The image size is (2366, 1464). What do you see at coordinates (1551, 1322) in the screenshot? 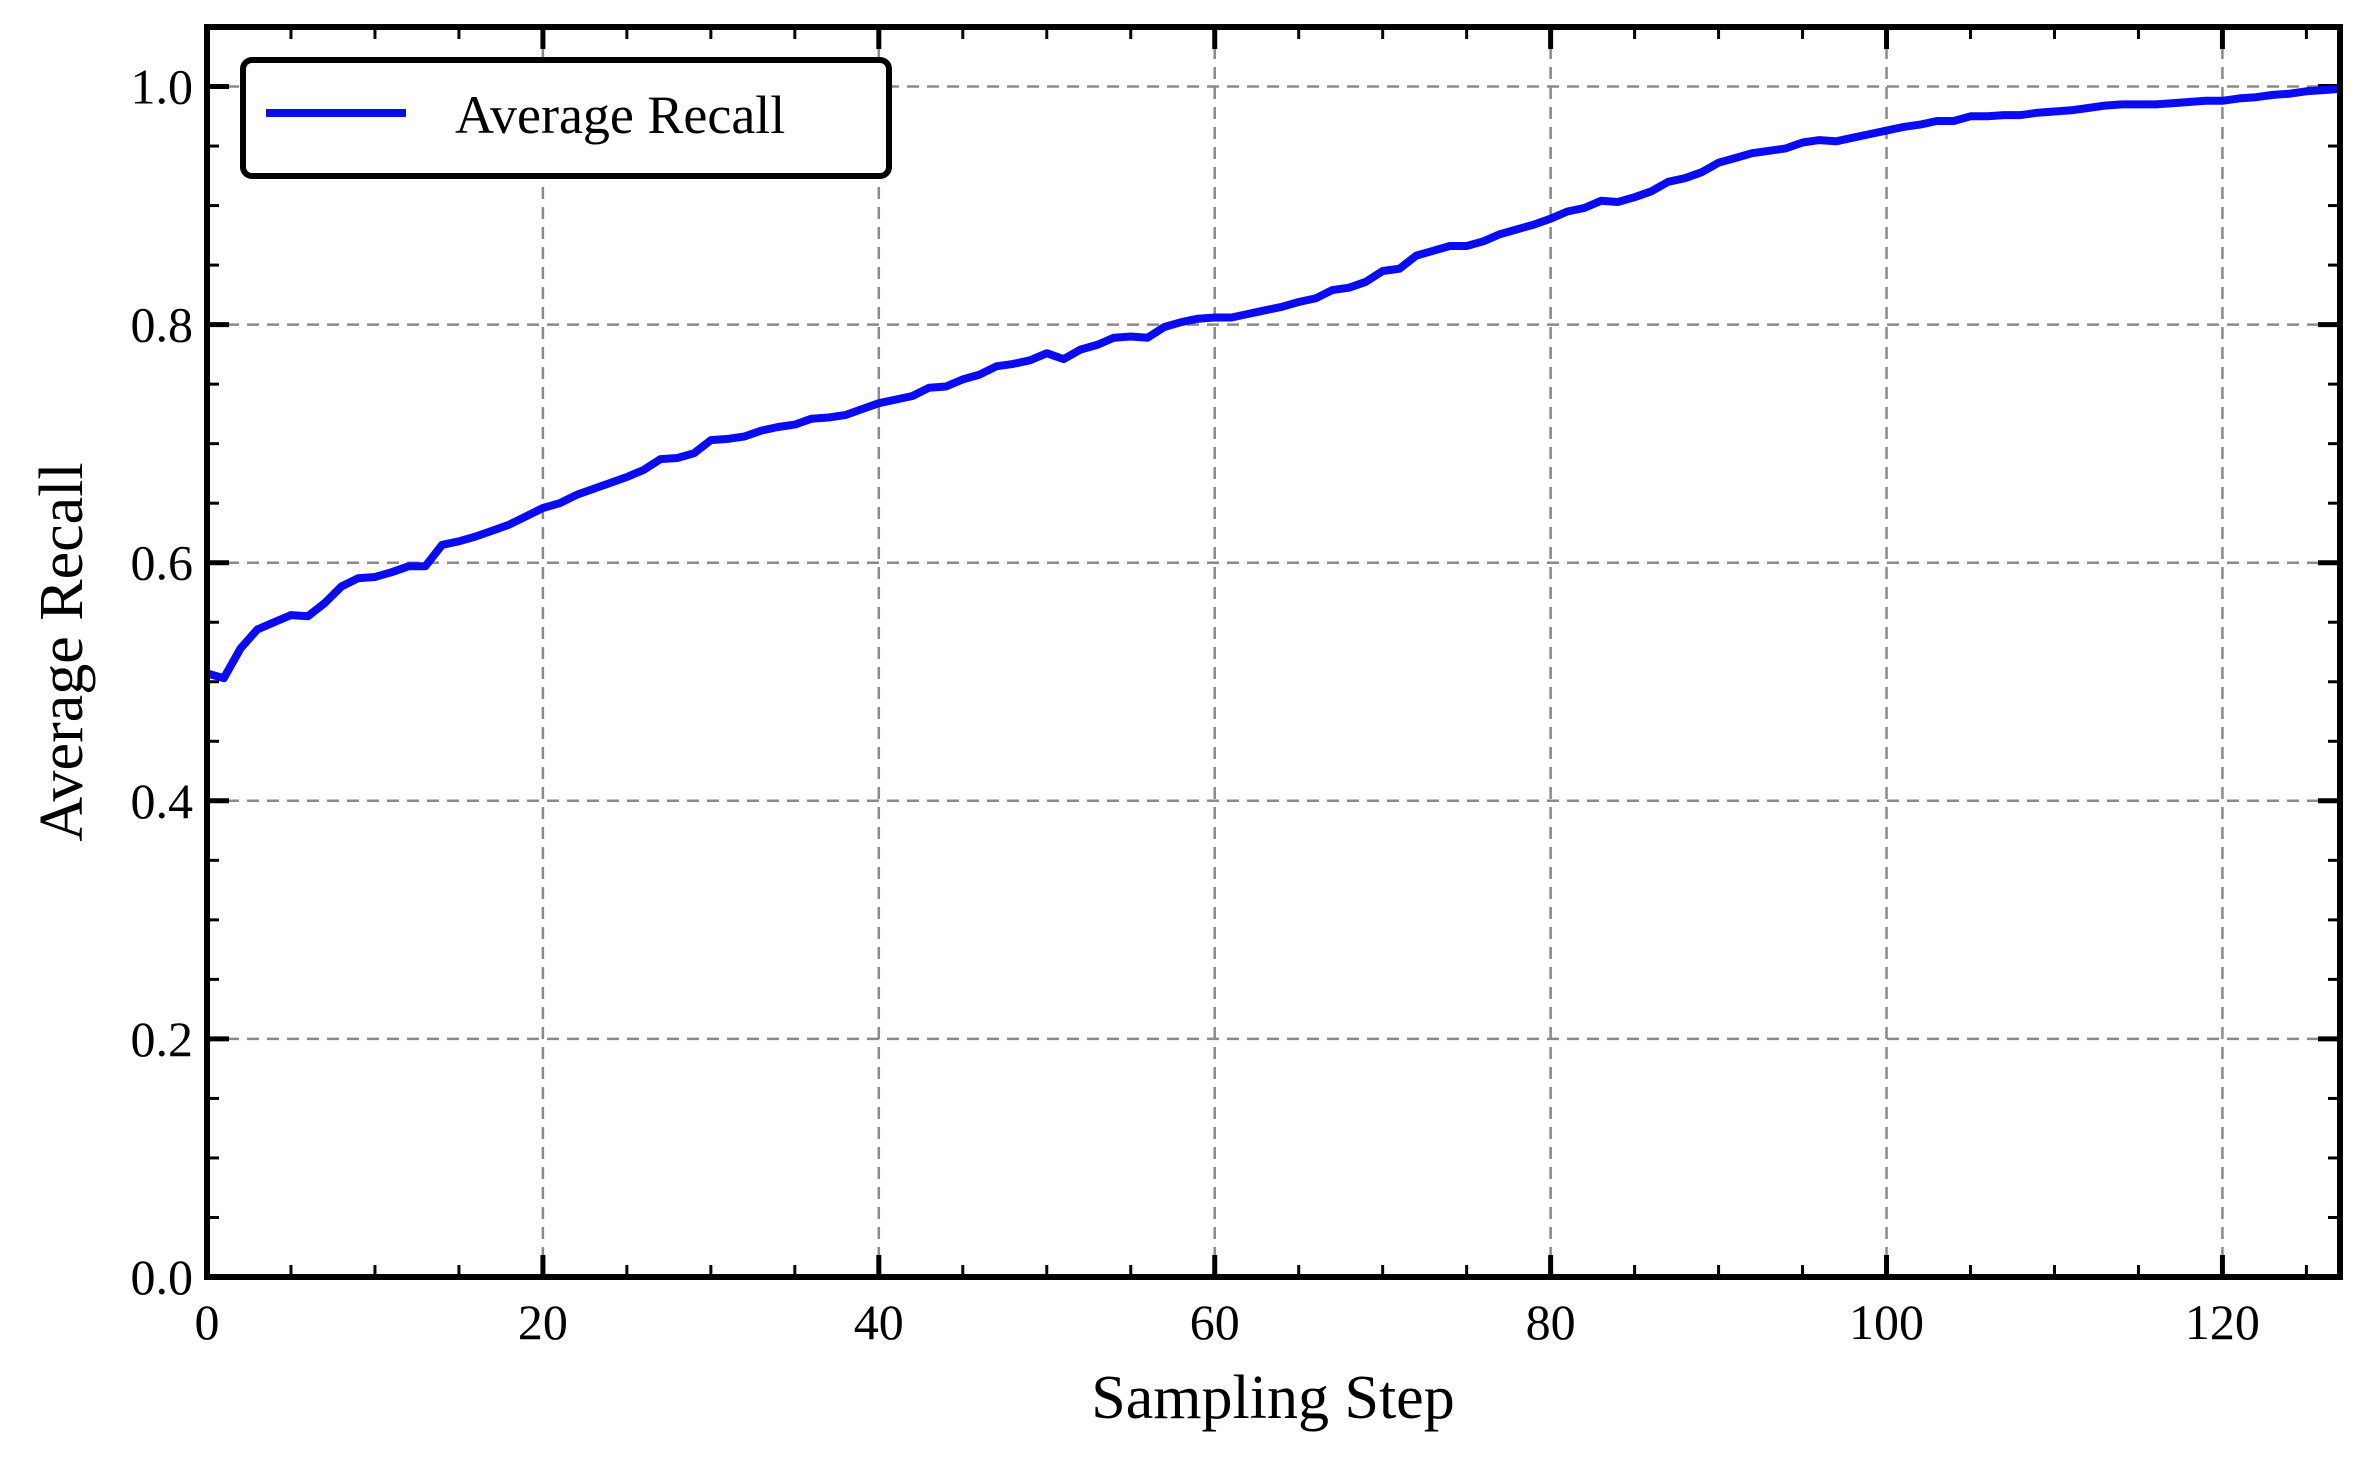
I see `x-tick-label: 80` at bounding box center [1551, 1322].